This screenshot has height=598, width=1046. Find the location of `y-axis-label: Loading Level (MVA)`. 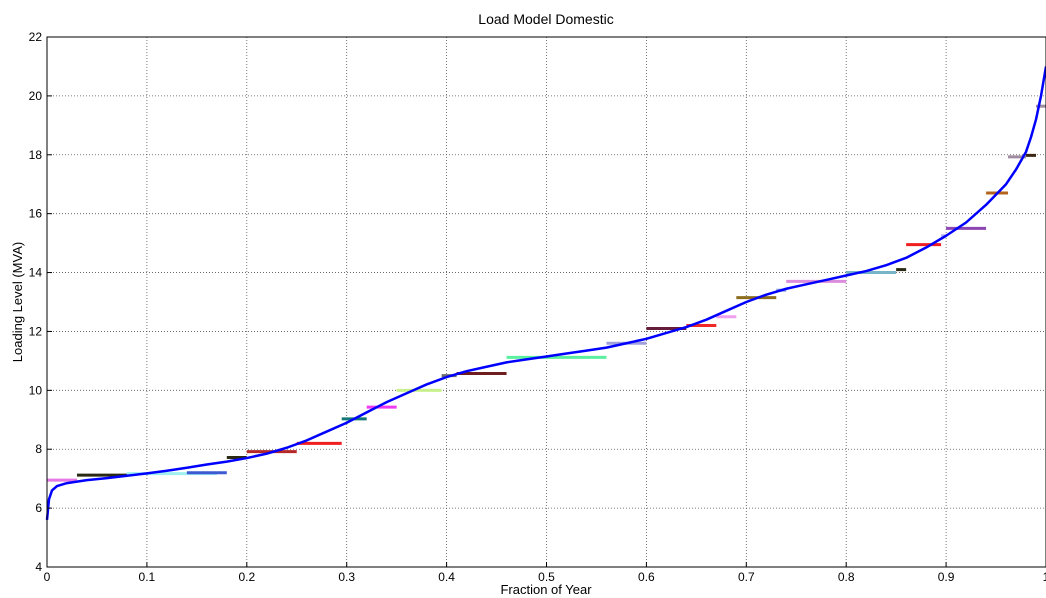

y-axis-label: Loading Level (MVA) is located at coordinates (17, 302).